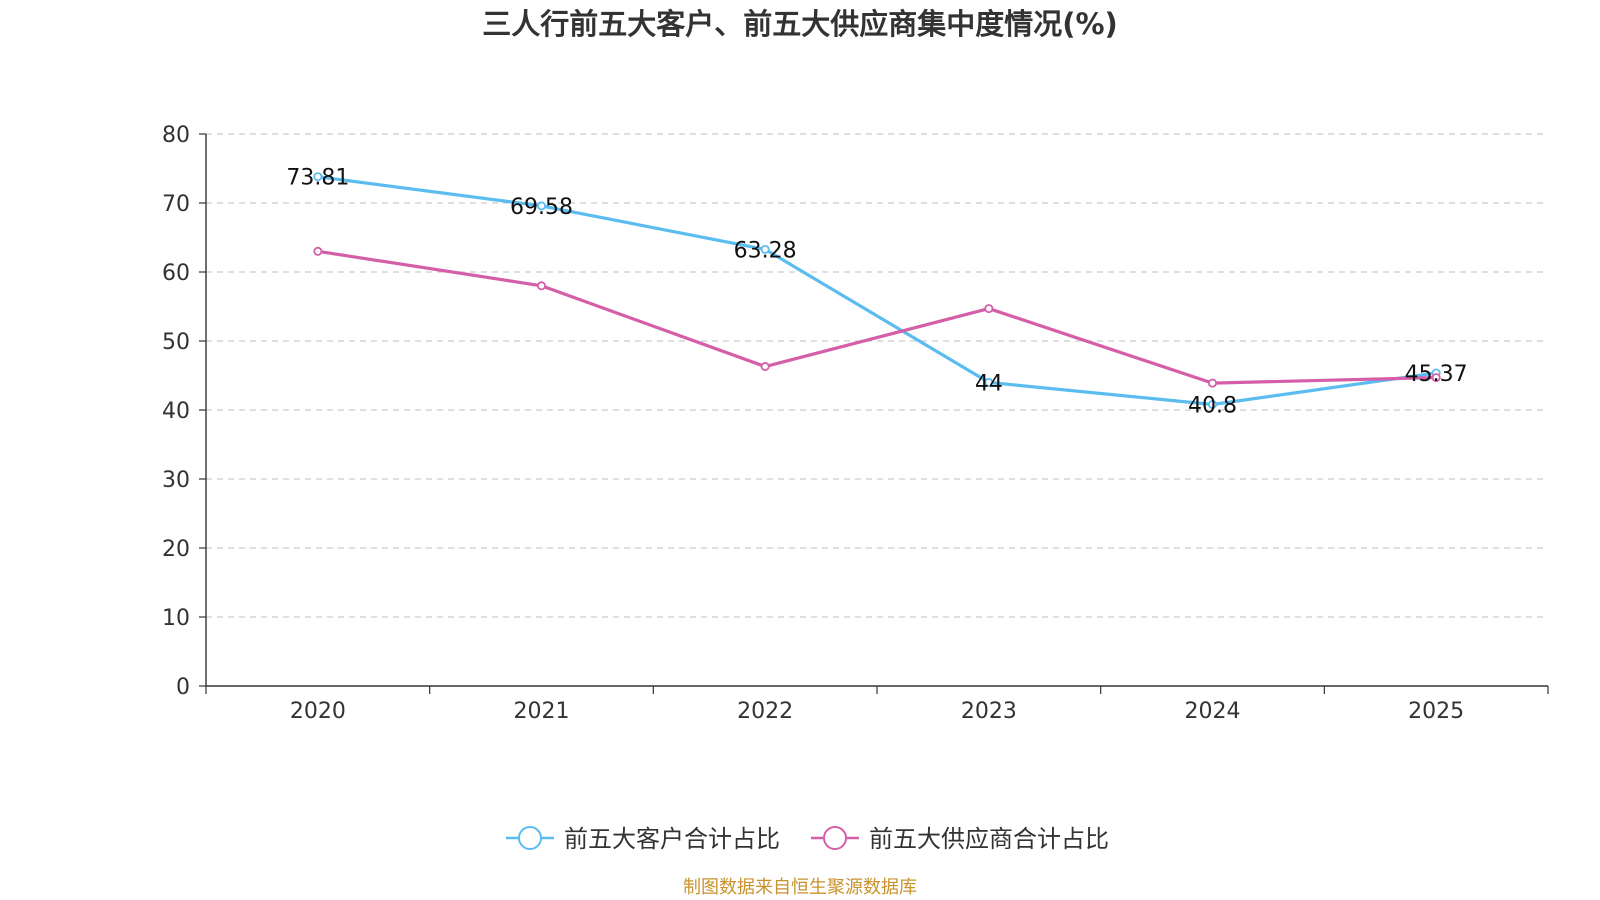 Image resolution: width=1600 pixels, height=900 pixels. Describe the element at coordinates (989, 839) in the screenshot. I see `legend-label: 前五大供应商合计占比` at that location.